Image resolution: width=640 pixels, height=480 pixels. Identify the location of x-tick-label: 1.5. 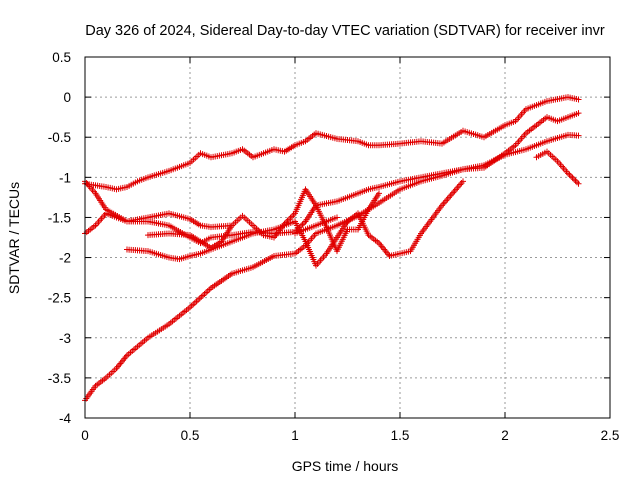
(400, 435).